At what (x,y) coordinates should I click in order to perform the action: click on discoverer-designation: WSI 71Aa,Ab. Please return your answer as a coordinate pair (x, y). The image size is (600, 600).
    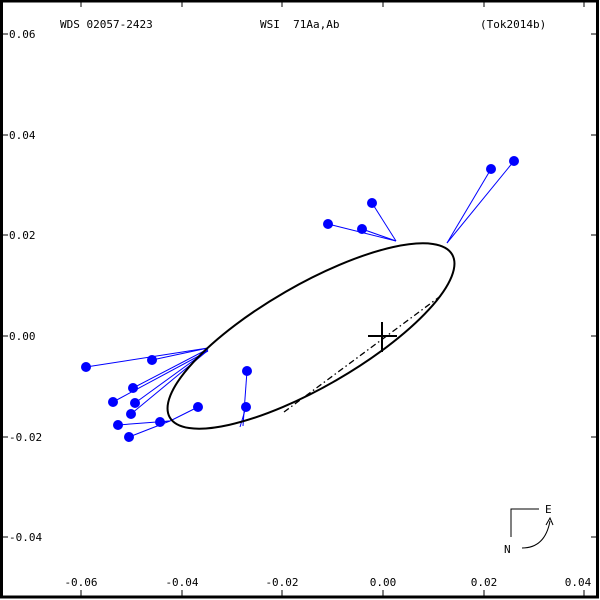
    Looking at the image, I should click on (299, 24).